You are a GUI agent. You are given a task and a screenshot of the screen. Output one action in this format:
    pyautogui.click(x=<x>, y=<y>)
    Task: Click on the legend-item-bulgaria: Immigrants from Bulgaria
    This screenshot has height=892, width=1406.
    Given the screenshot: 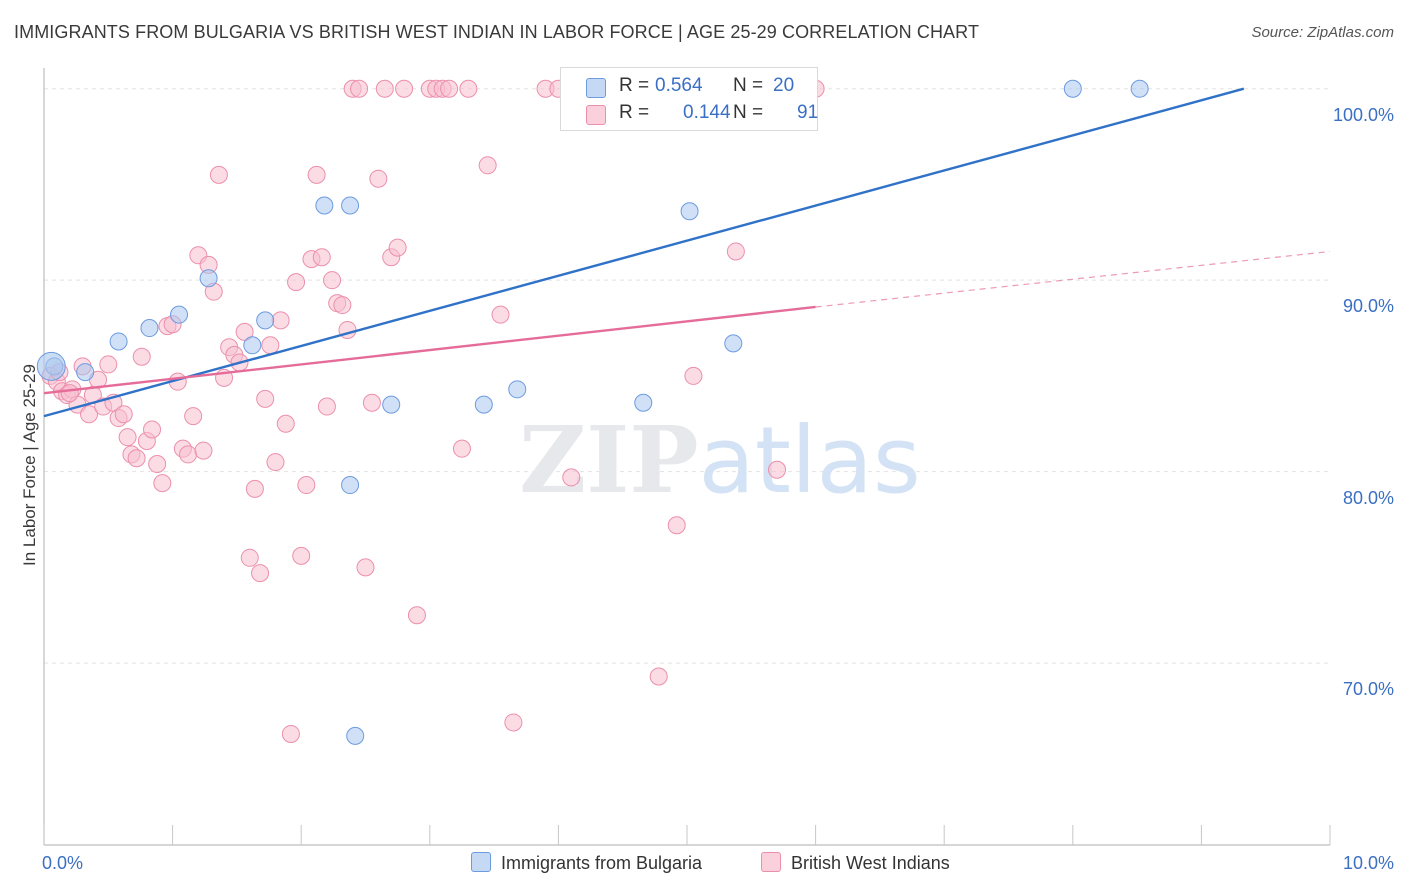 What is the action you would take?
    pyautogui.click(x=586, y=863)
    